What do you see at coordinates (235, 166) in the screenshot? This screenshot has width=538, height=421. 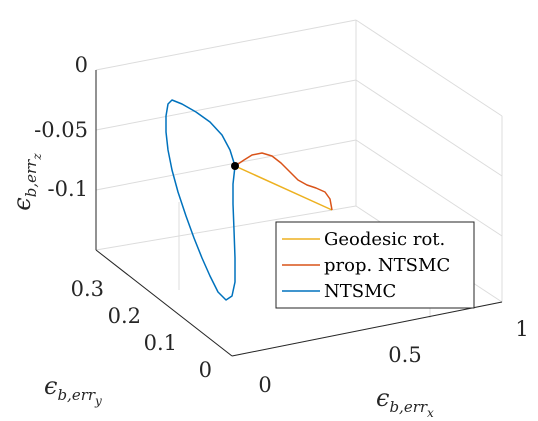 I see `start-point-marker` at bounding box center [235, 166].